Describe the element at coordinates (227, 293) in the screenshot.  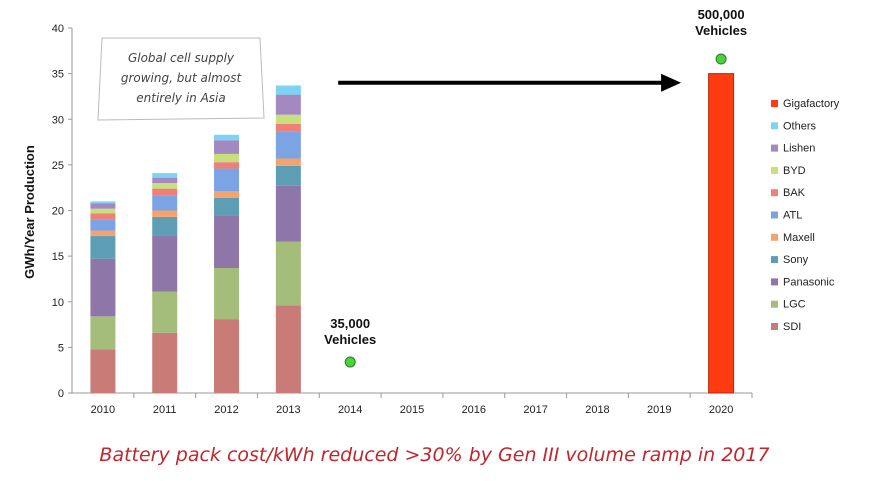
I see `bar-segment-lgc-2012` at that location.